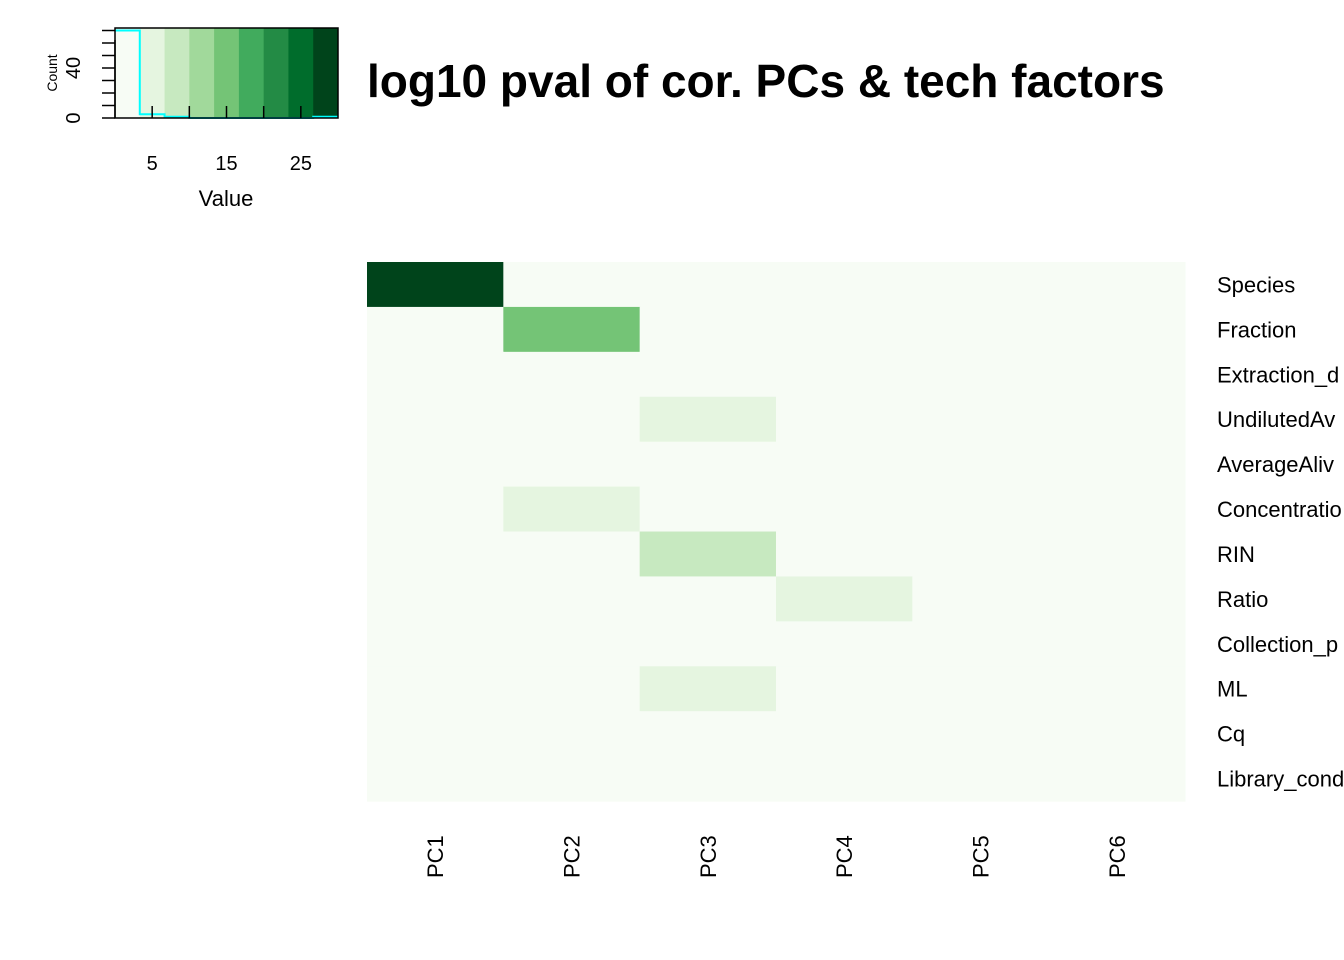 This screenshot has height=960, width=1344. Describe the element at coordinates (74, 117) in the screenshot. I see `color-key-y-tick-label: 0` at that location.